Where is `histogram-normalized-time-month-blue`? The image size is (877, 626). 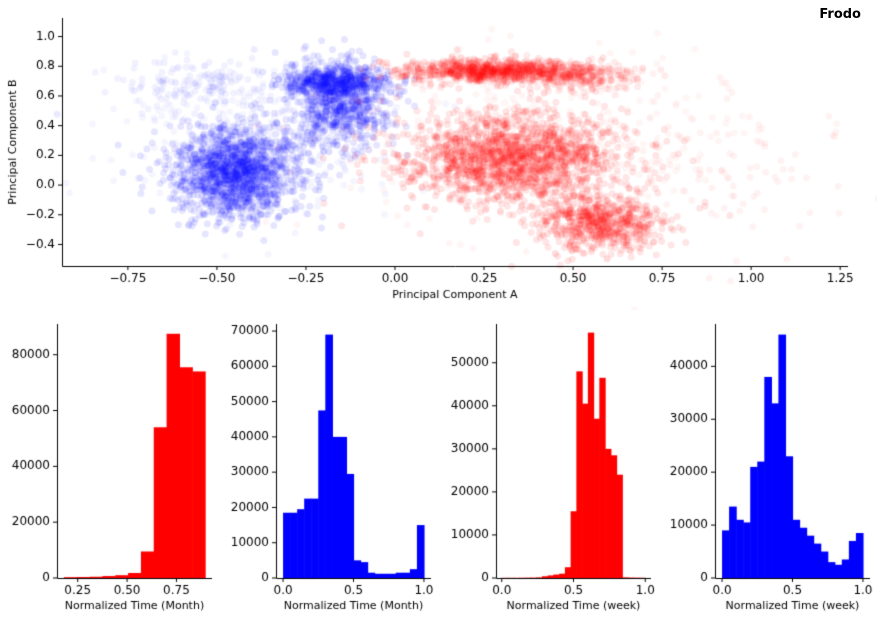
histogram-normalized-time-month-blue is located at coordinates (329, 468).